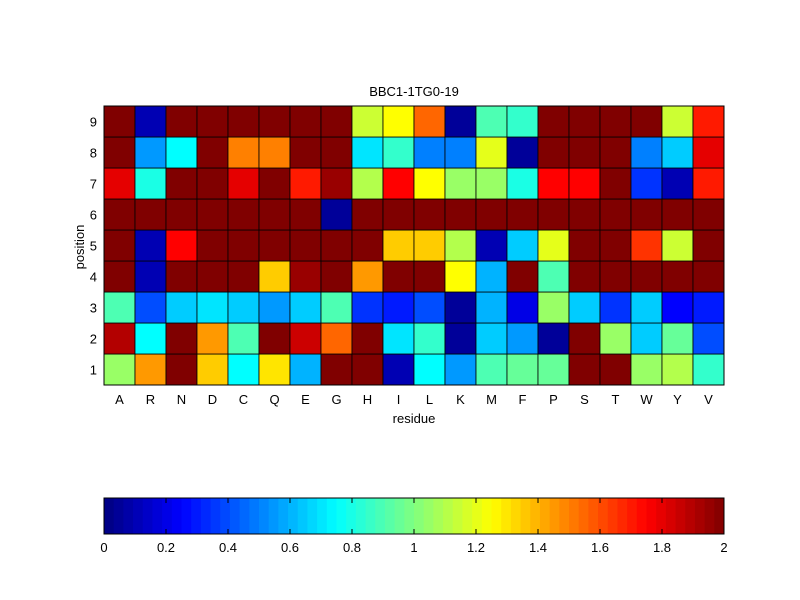  Describe the element at coordinates (93, 122) in the screenshot. I see `y-tick-label: 9` at that location.